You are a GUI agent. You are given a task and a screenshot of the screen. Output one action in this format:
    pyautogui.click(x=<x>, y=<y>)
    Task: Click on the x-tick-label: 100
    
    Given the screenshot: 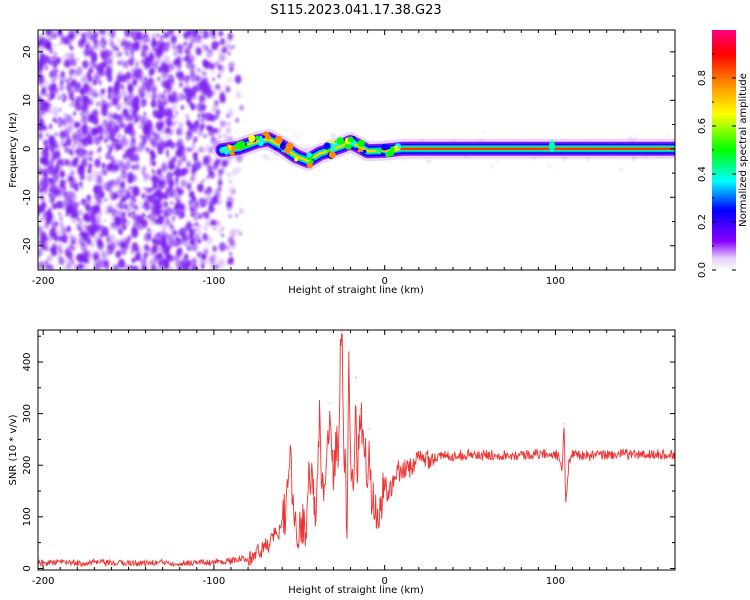 What is the action you would take?
    pyautogui.click(x=555, y=581)
    